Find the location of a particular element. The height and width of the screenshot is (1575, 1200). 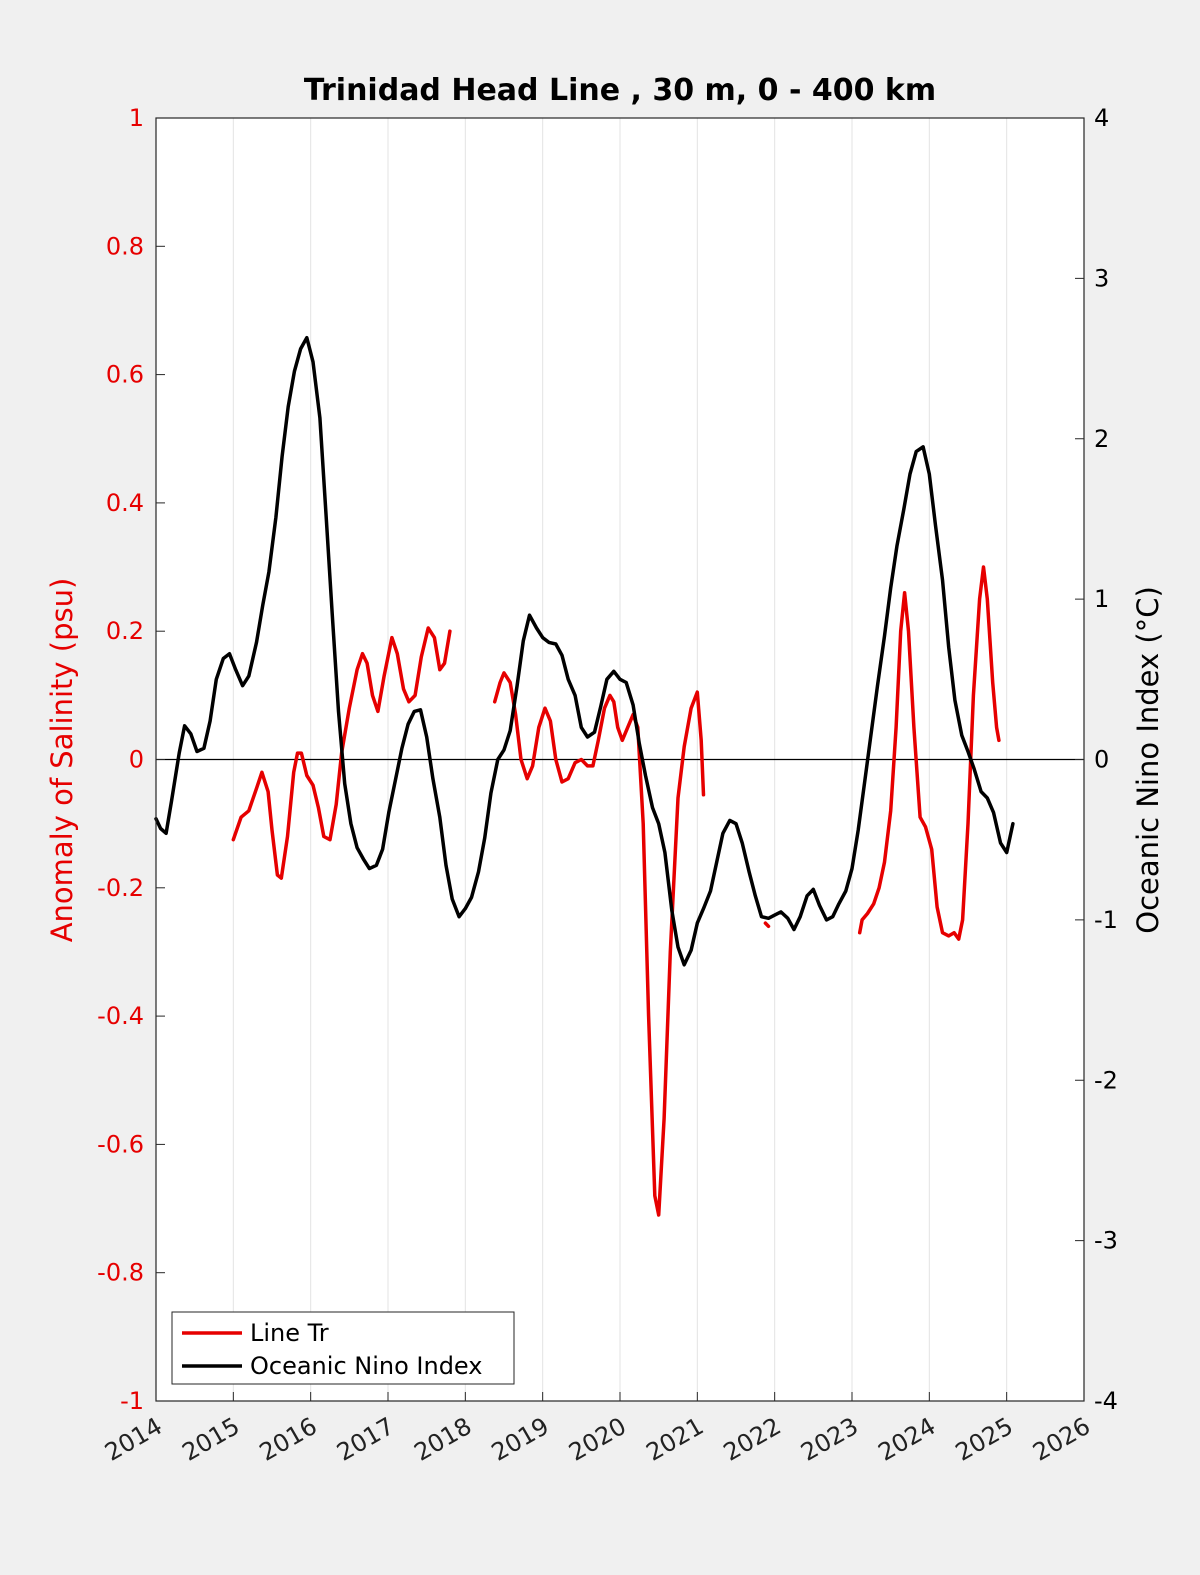

right-tick-label--4: -4 is located at coordinates (1106, 1401).